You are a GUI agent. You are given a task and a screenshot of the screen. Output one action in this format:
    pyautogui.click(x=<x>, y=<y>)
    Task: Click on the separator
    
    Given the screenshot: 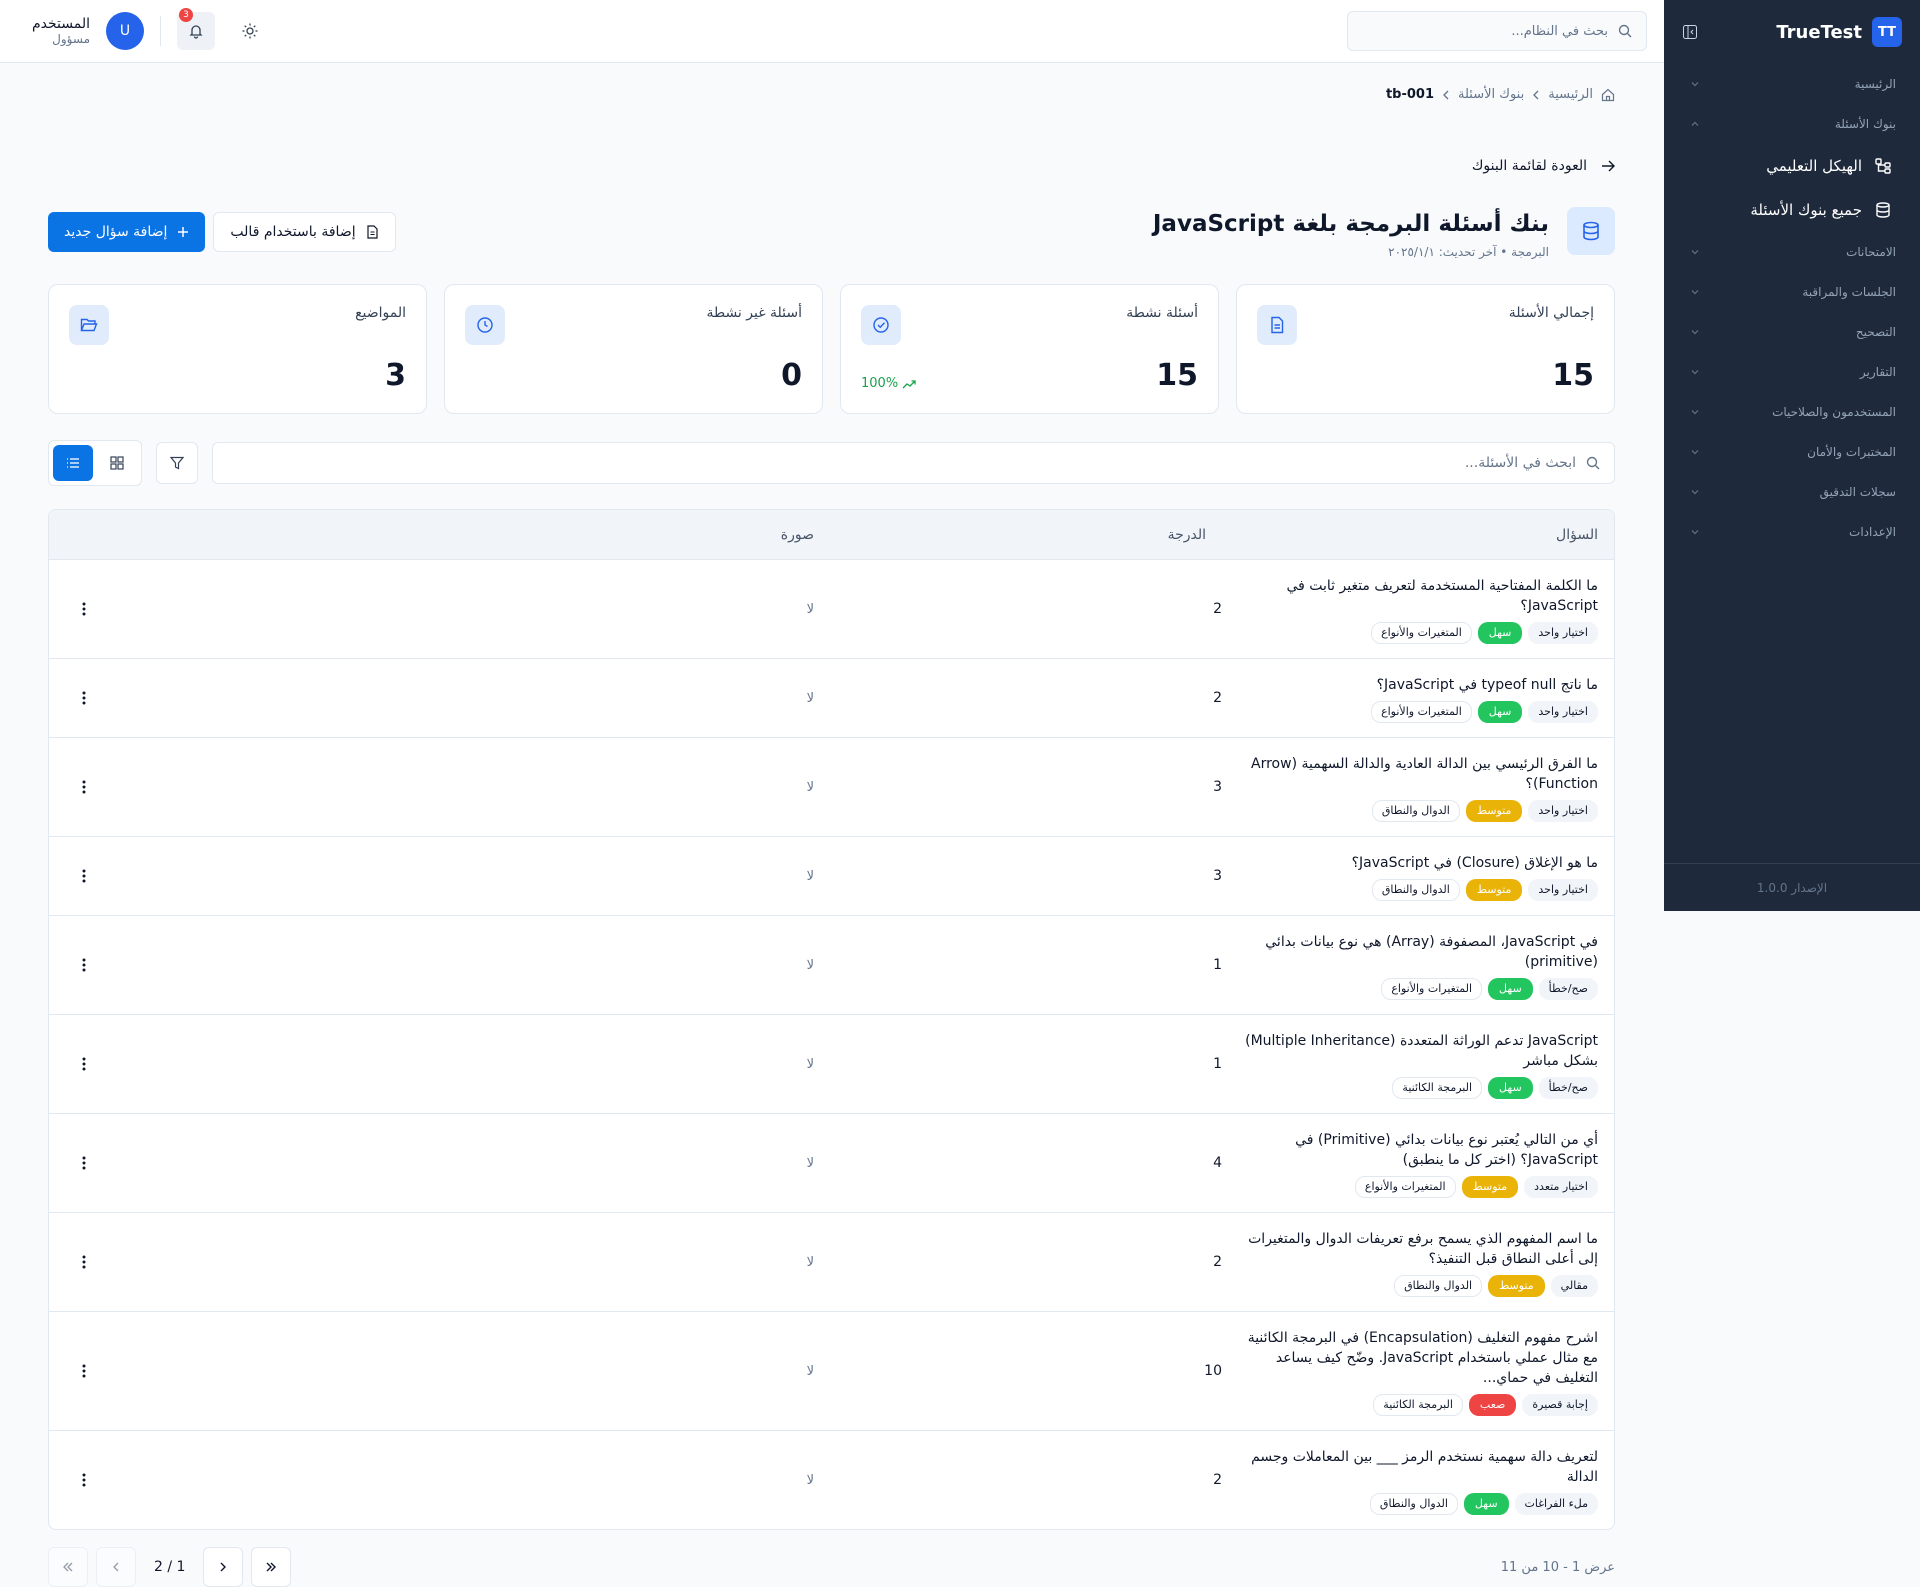 What is the action you would take?
    pyautogui.click(x=1446, y=95)
    